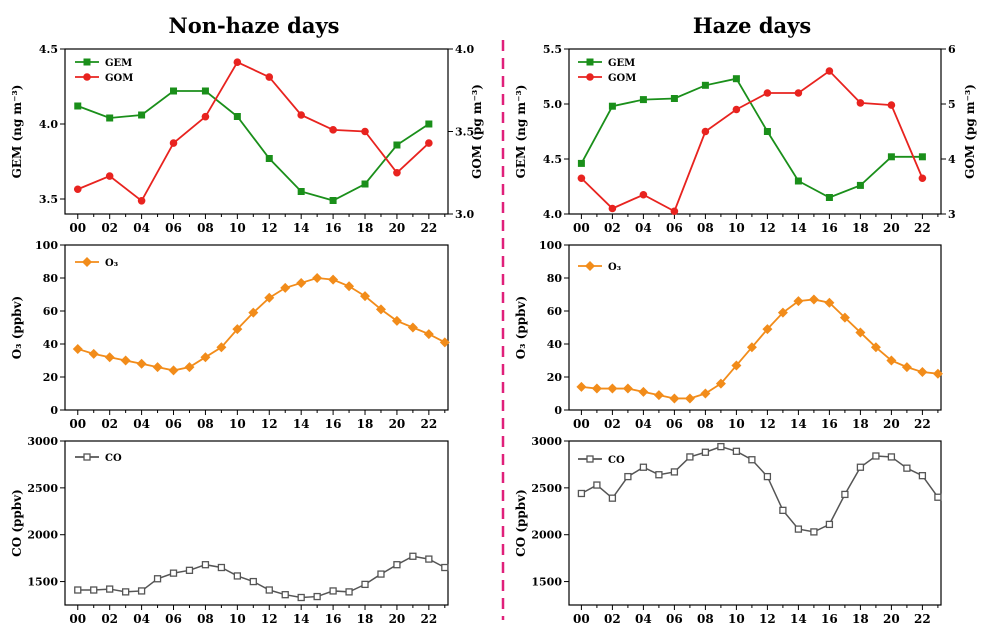 The width and height of the screenshot is (984, 623). What do you see at coordinates (42, 488) in the screenshot?
I see `nonhaze-co-ytick-label-2: 2500` at bounding box center [42, 488].